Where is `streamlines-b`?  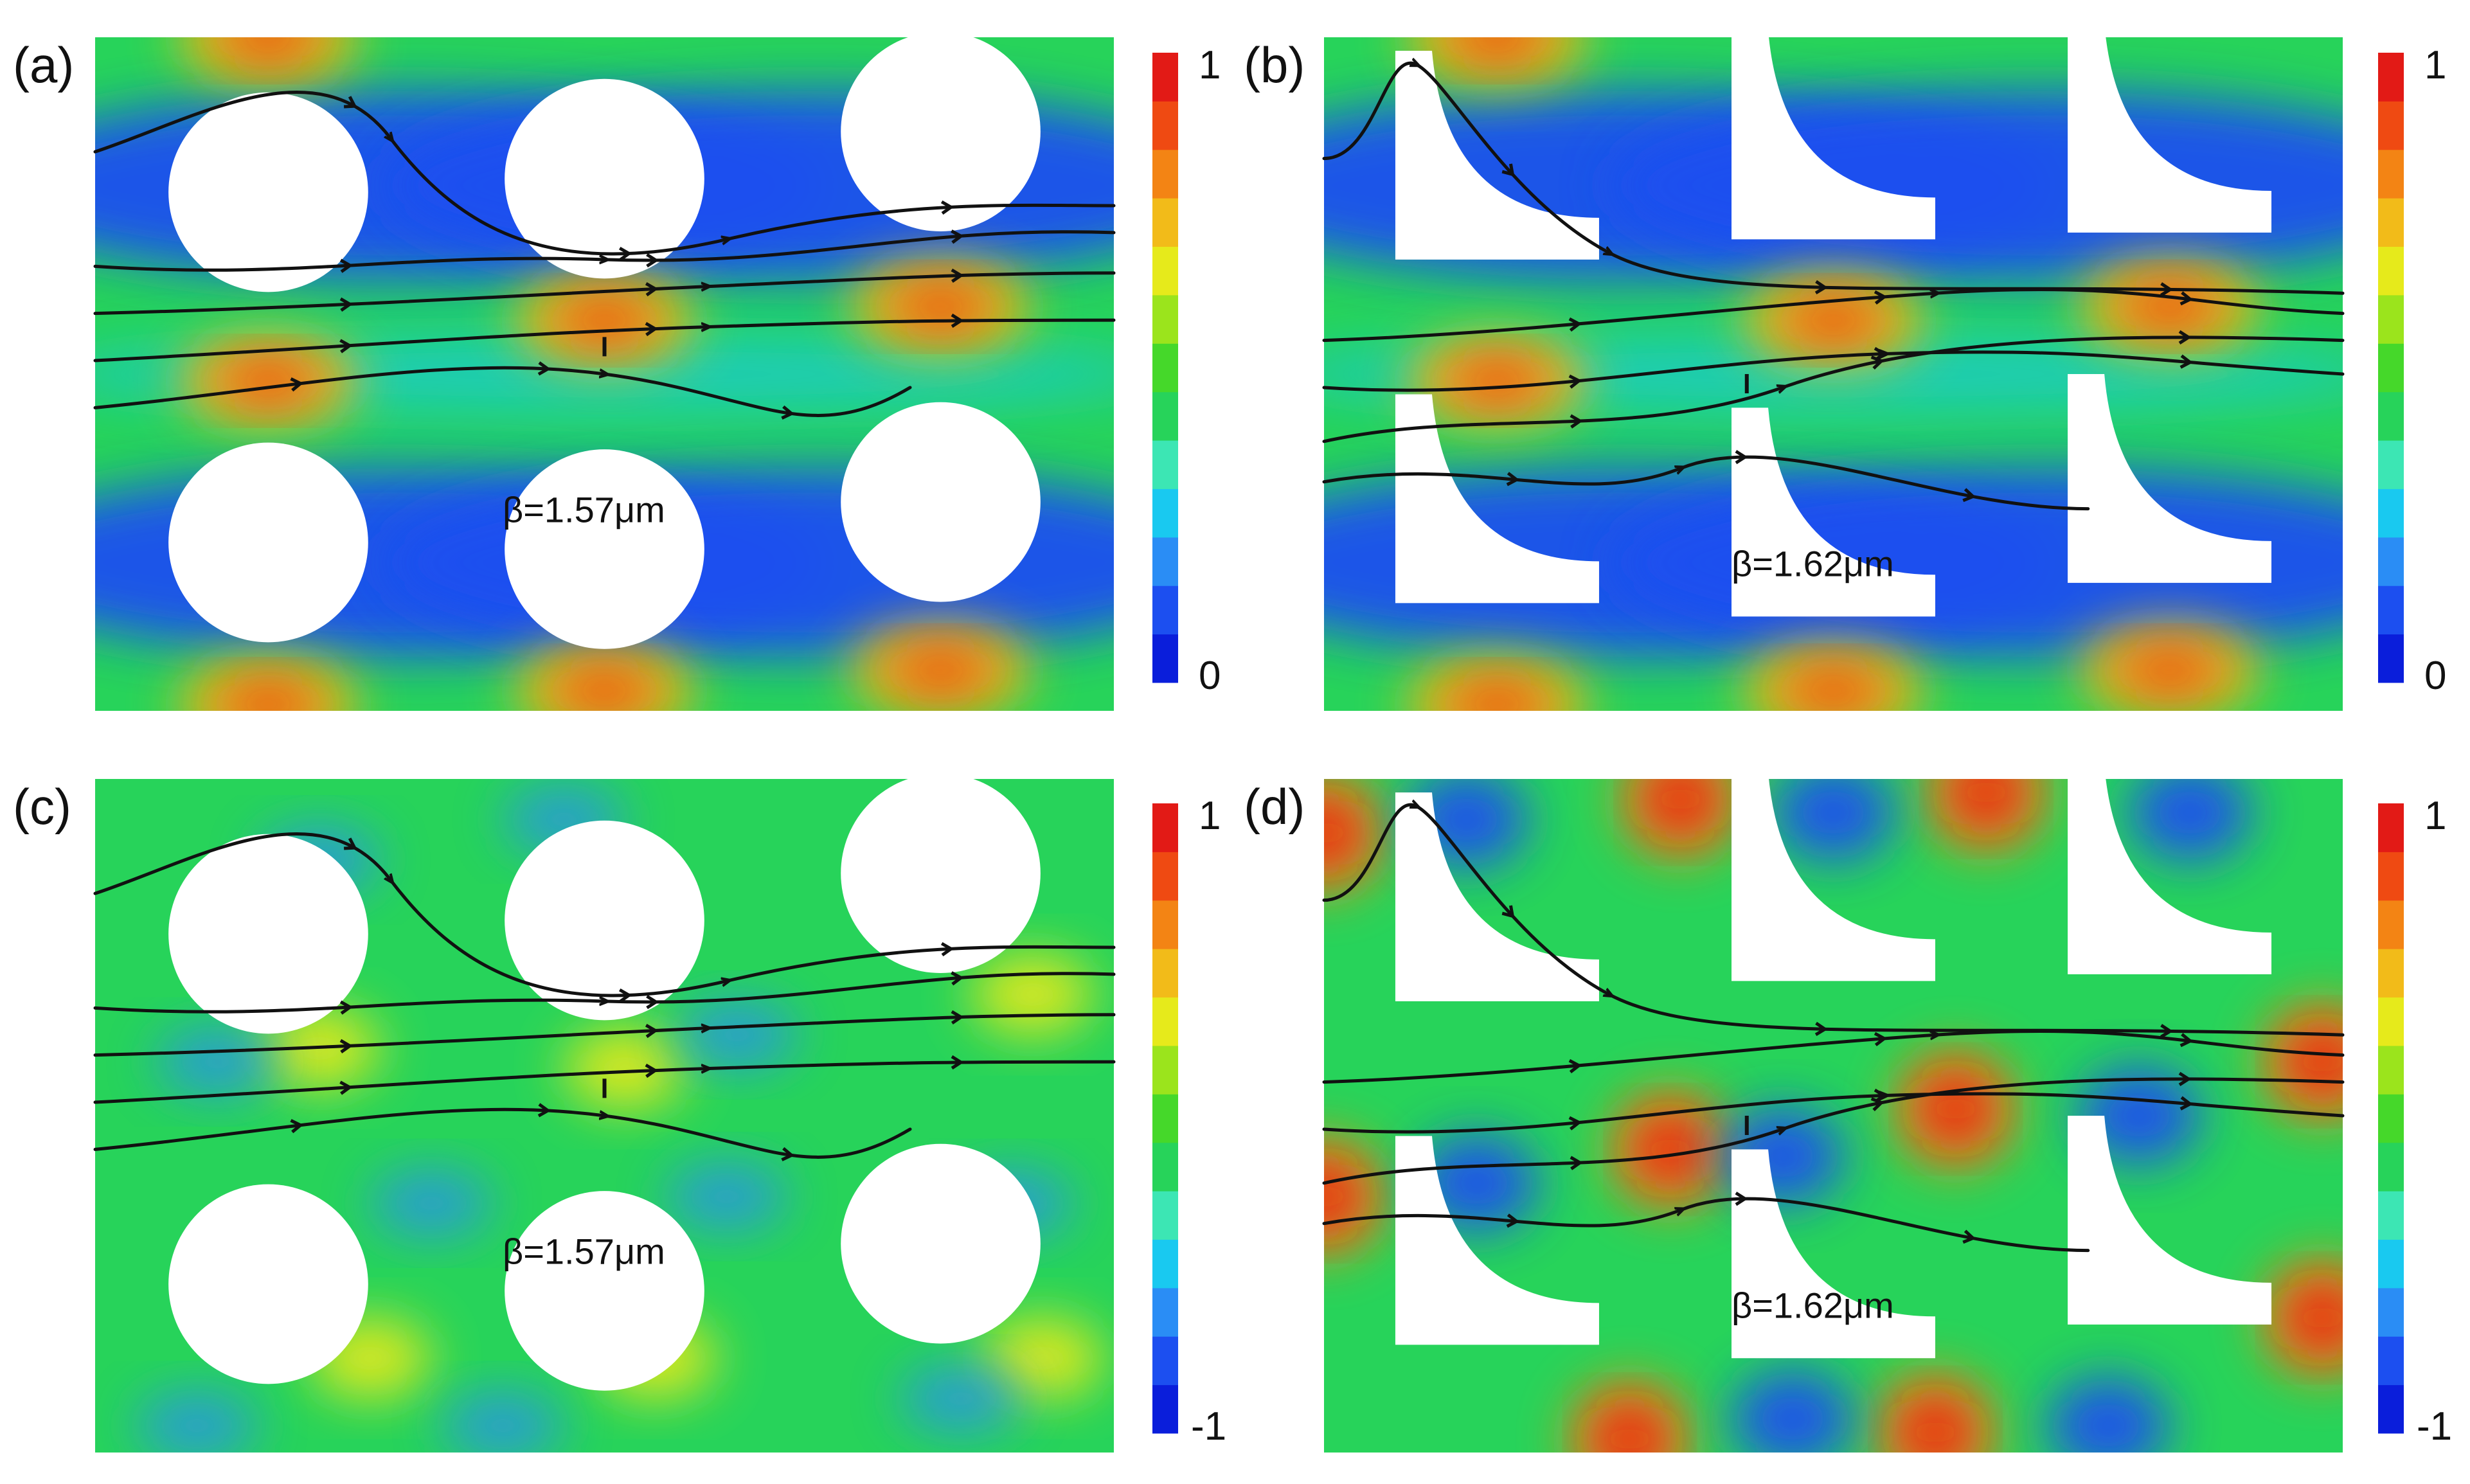 streamlines-b is located at coordinates (1833, 287).